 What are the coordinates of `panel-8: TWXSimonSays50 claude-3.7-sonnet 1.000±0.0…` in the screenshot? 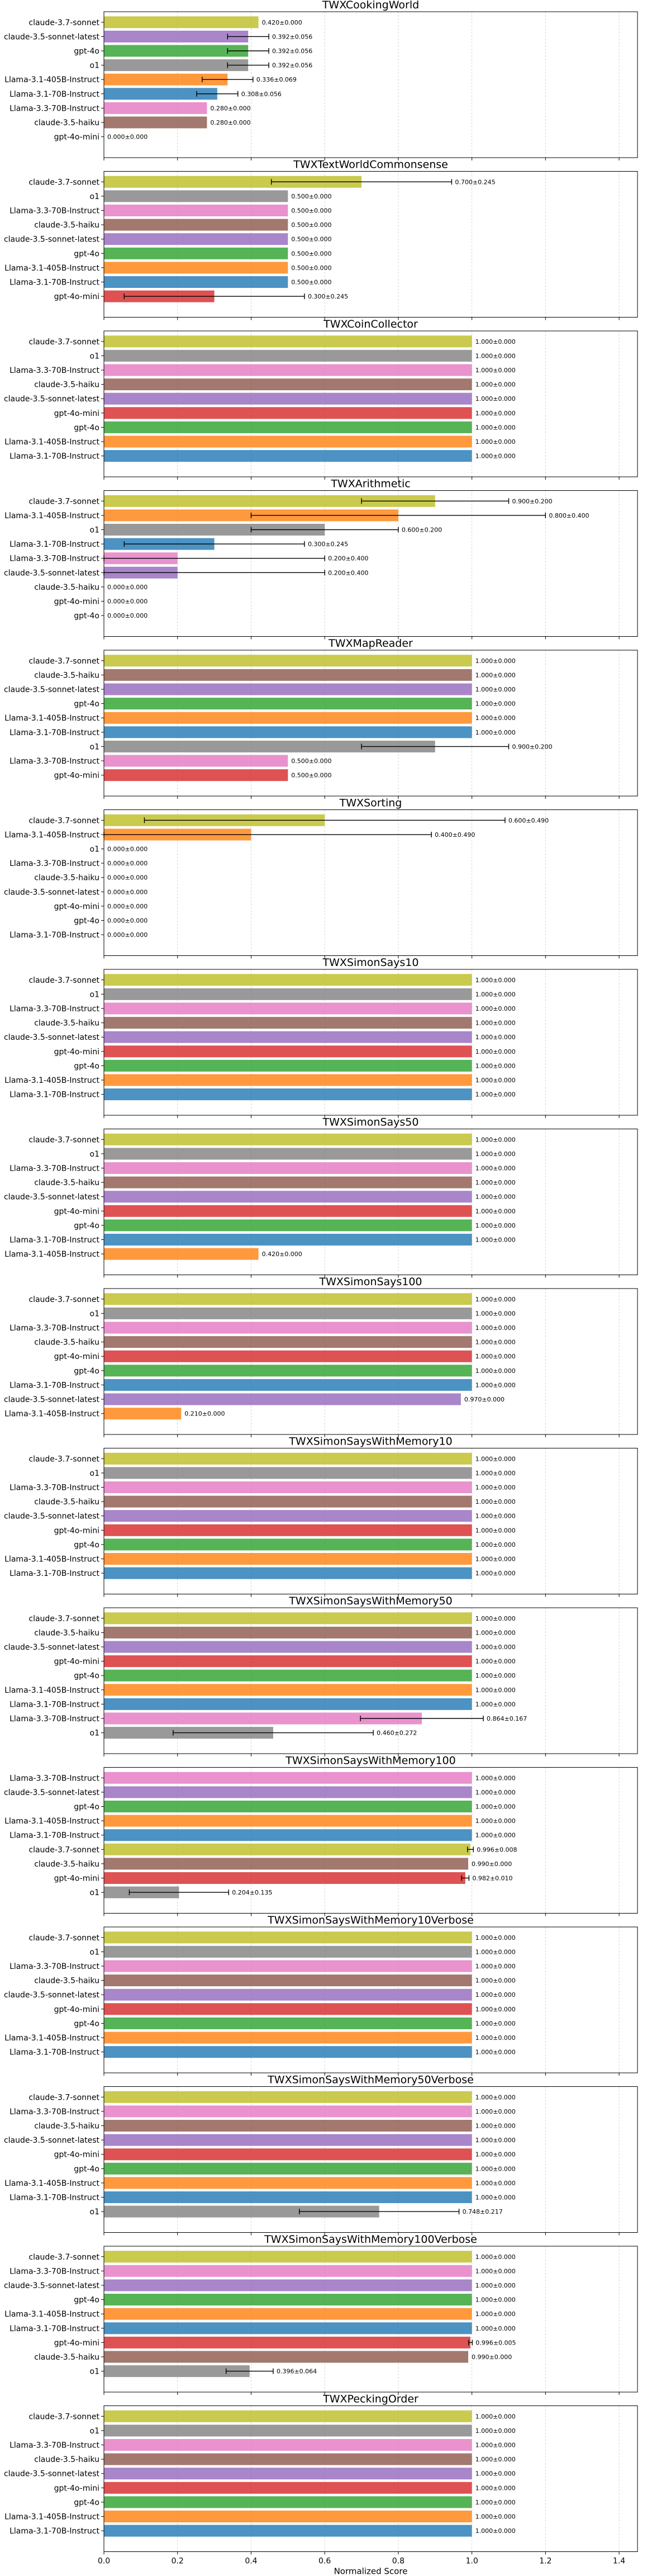 It's located at (321, 1197).